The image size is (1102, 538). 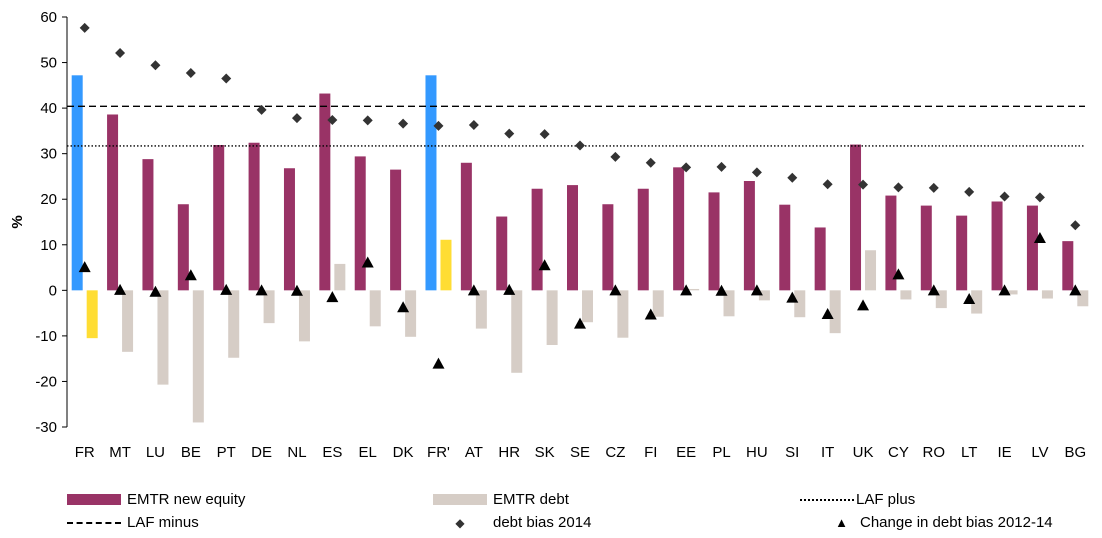 I want to click on y-tick-label: 10, so click(x=48, y=245).